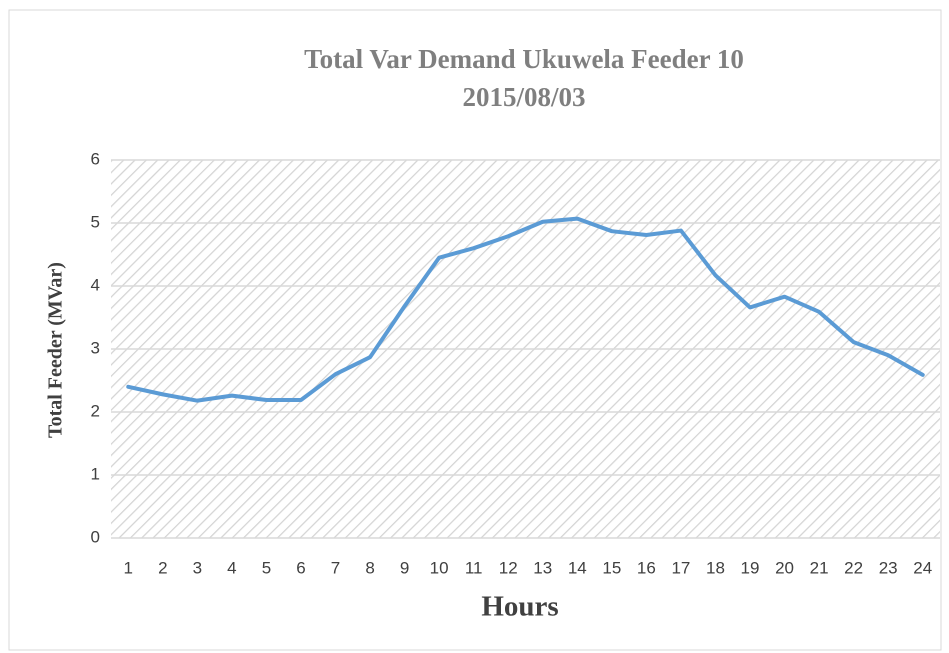  Describe the element at coordinates (524, 59) in the screenshot. I see `chart-title: Total Var Demand Ukuwela Feeder 10` at that location.